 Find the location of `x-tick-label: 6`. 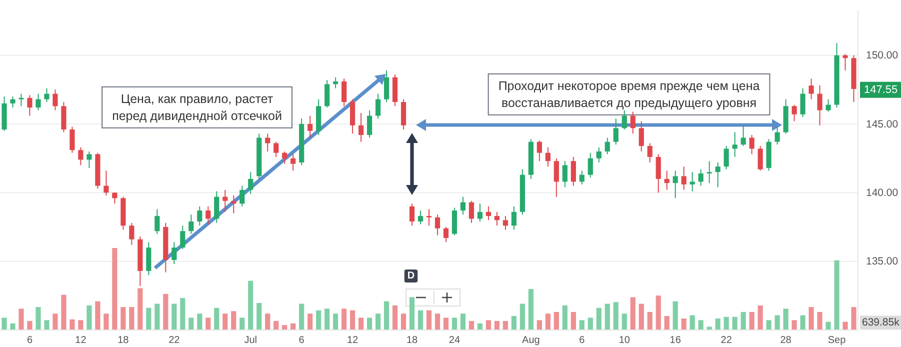

x-tick-label: 6 is located at coordinates (582, 340).